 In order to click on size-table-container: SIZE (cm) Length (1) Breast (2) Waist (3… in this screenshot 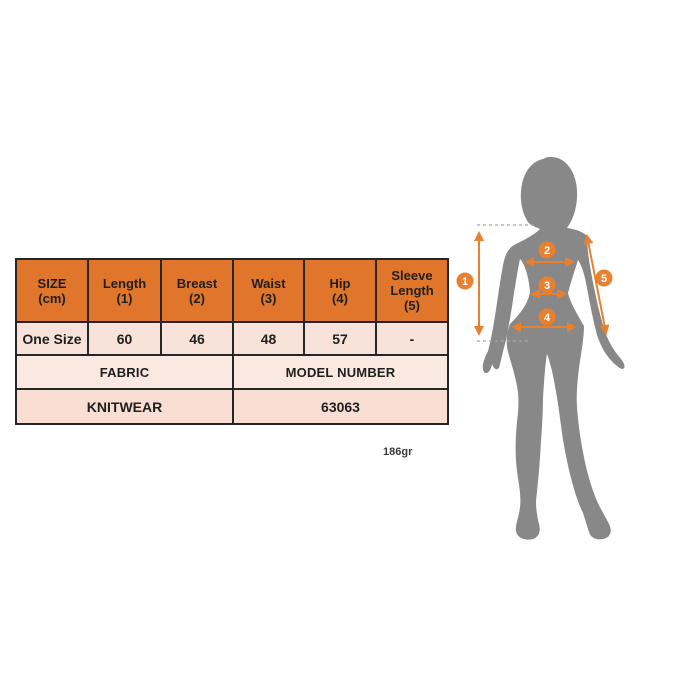, I will do `click(232, 341)`.